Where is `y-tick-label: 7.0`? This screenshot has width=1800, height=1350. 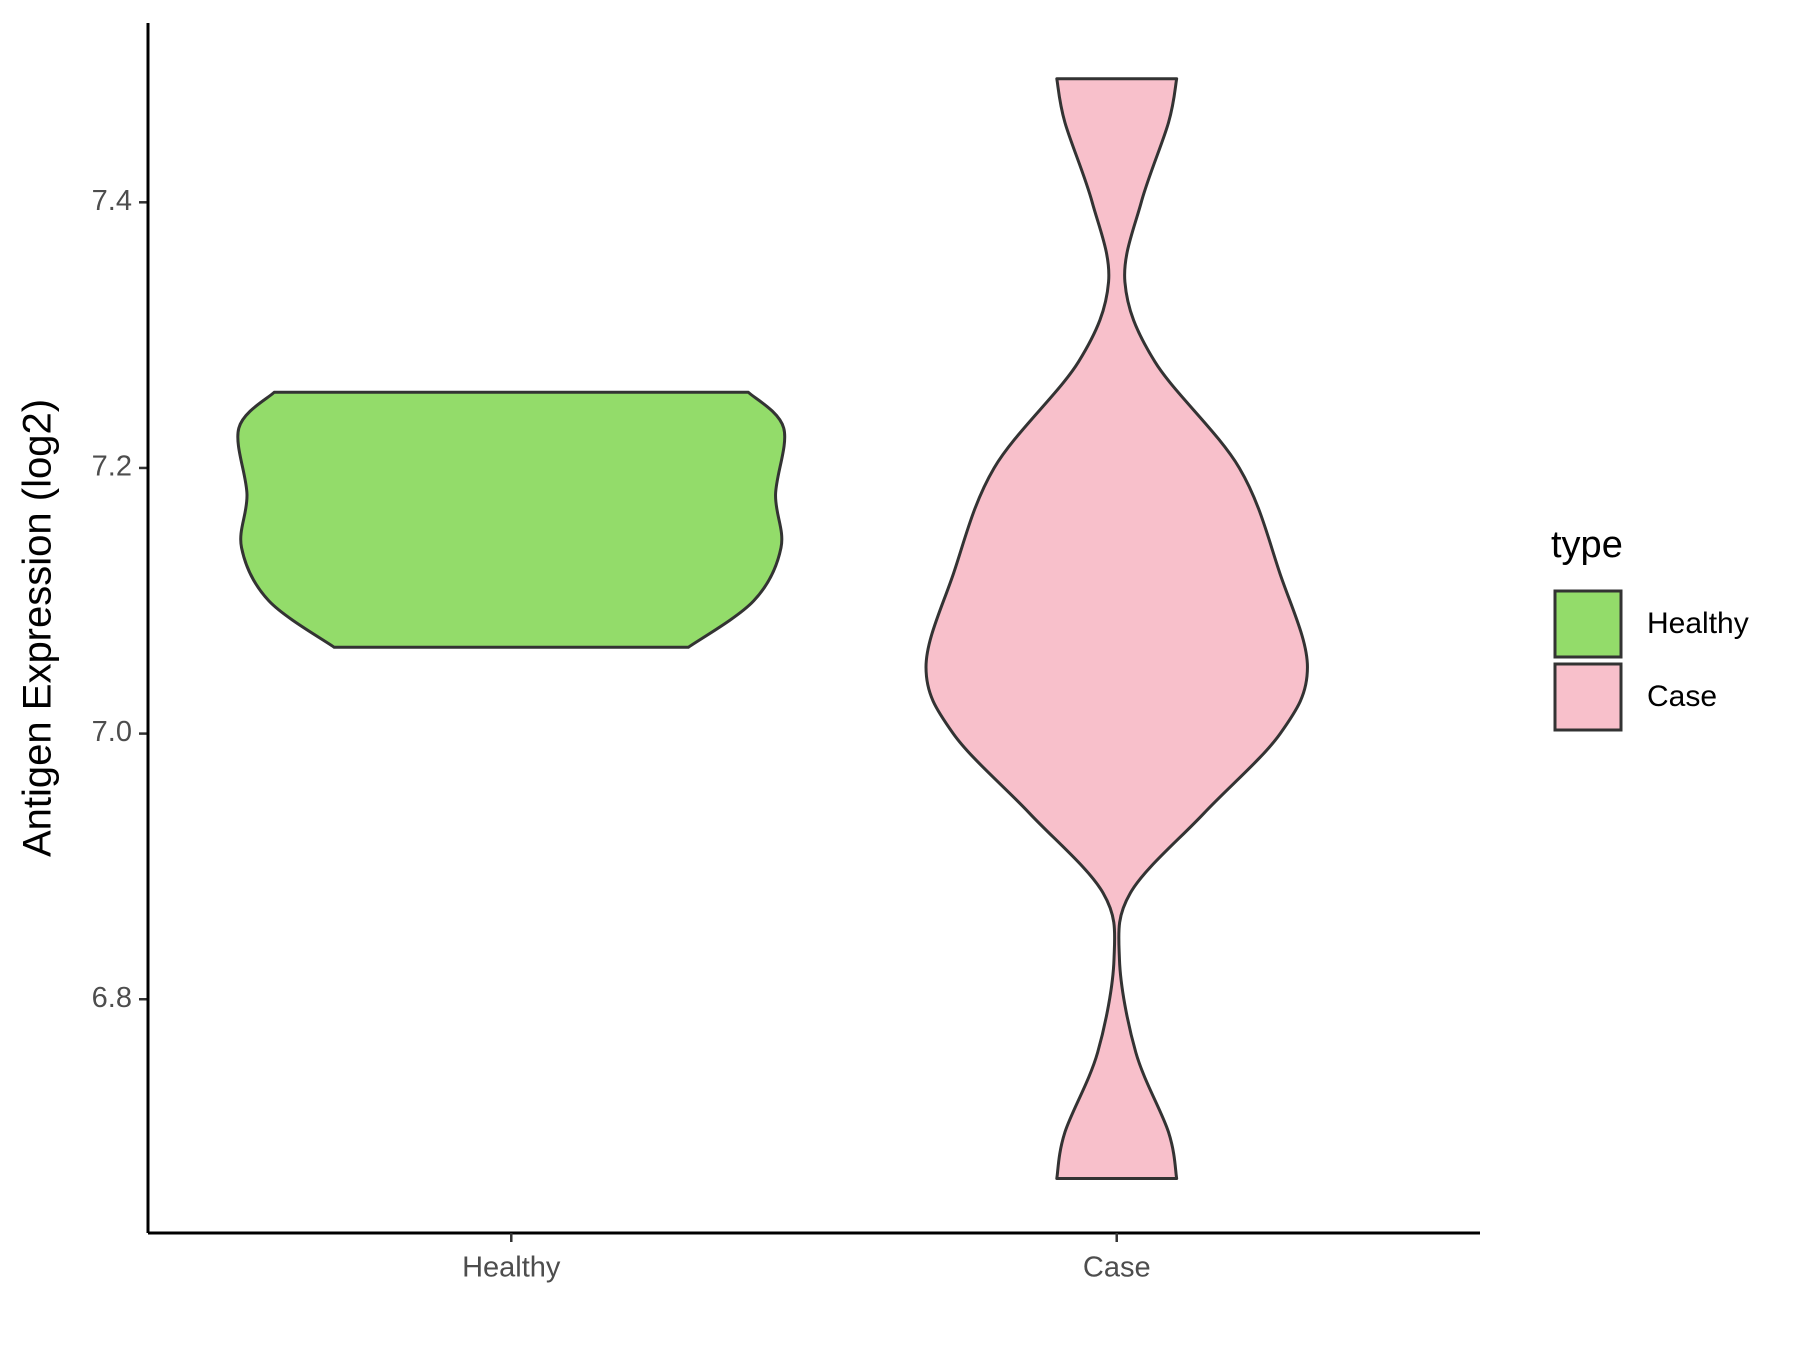
y-tick-label: 7.0 is located at coordinates (112, 732).